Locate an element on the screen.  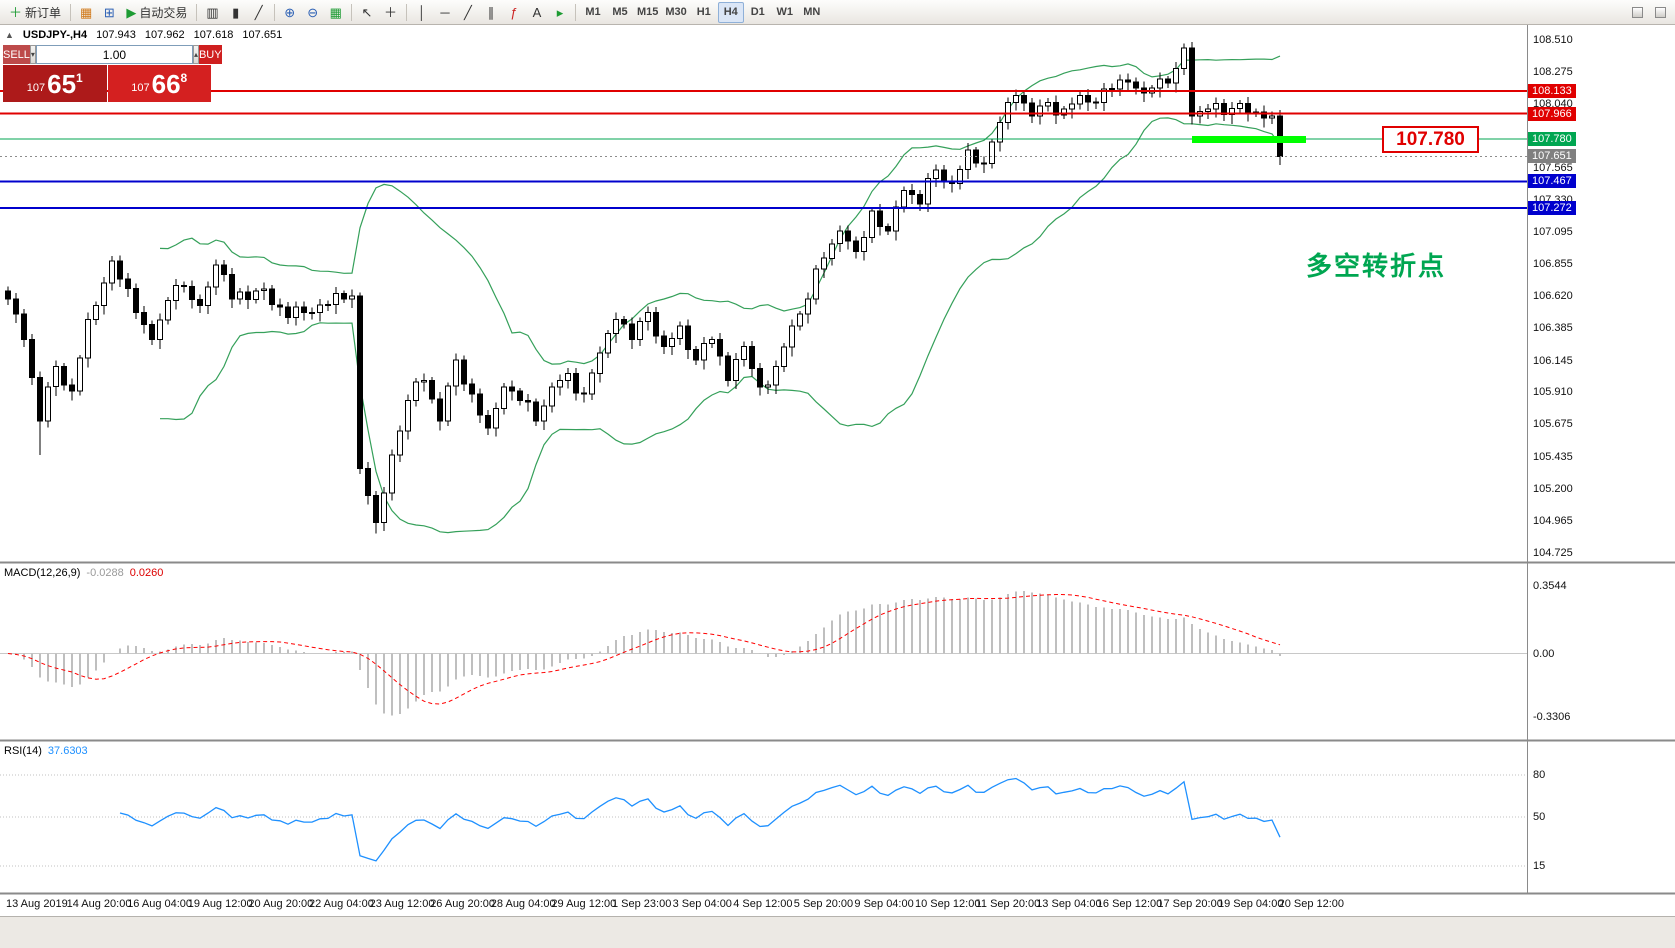
zoom-in-button: ⊕ is located at coordinates (290, 12).